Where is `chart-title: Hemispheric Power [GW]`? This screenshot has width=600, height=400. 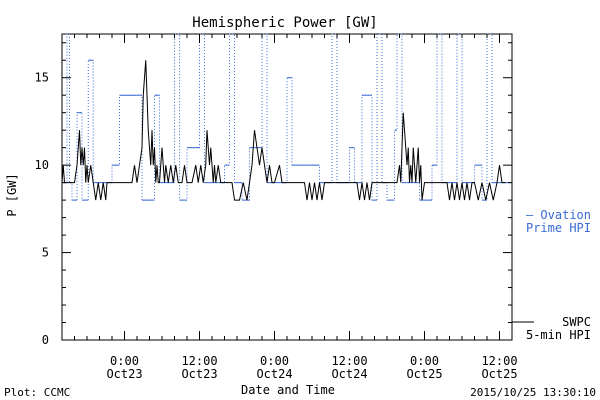 chart-title: Hemispheric Power [GW] is located at coordinates (284, 23).